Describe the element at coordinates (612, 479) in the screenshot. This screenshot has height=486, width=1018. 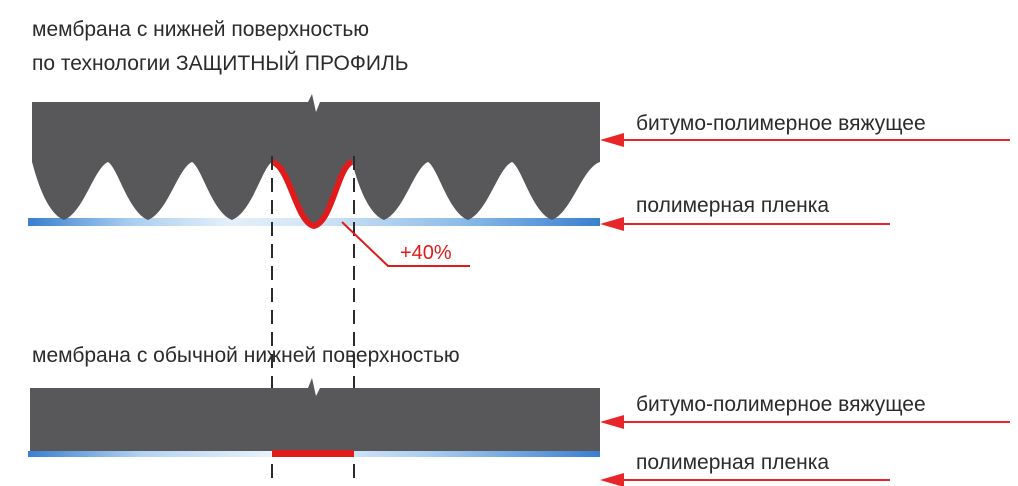
I see `bottom-film-arrowhead` at that location.